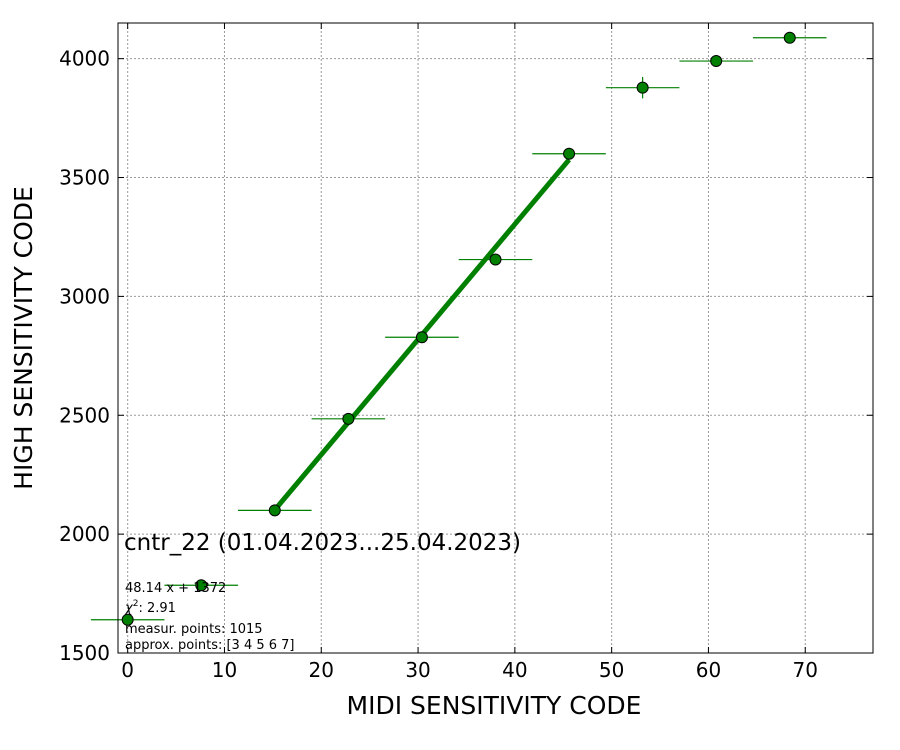 Image resolution: width=900 pixels, height=750 pixels. What do you see at coordinates (321, 670) in the screenshot?
I see `x-tick-label: 20` at bounding box center [321, 670].